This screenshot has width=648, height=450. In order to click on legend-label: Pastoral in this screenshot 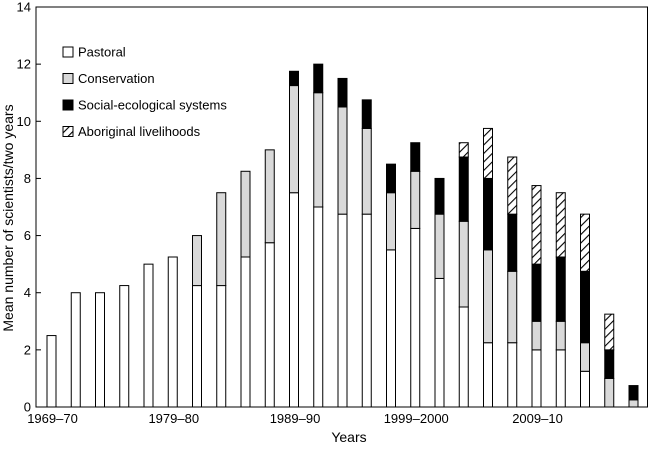, I will do `click(102, 52)`.